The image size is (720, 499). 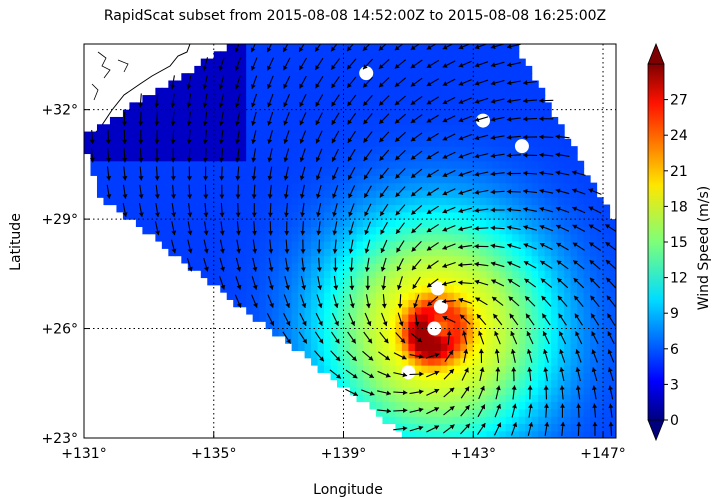 I want to click on colorbar-tick-label: 24, so click(x=679, y=136).